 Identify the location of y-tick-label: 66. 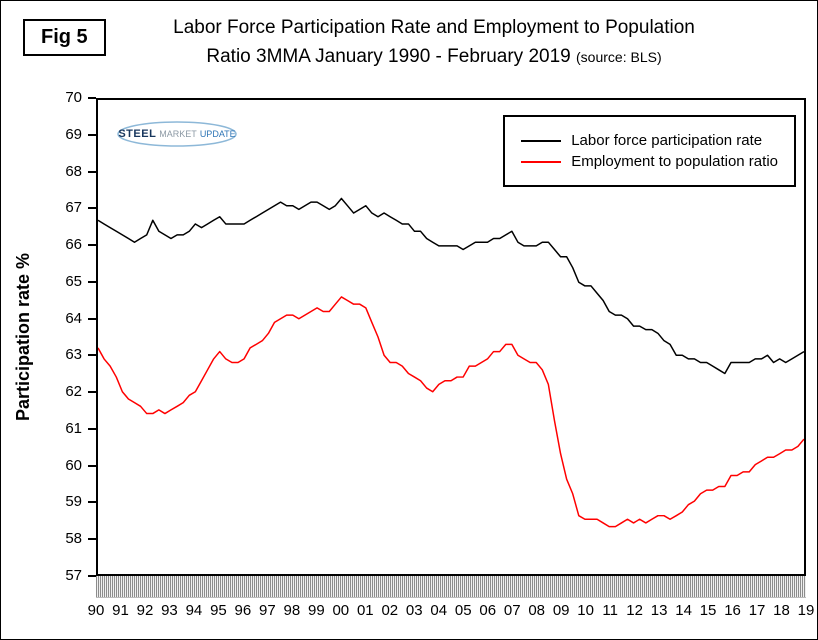
(73, 245).